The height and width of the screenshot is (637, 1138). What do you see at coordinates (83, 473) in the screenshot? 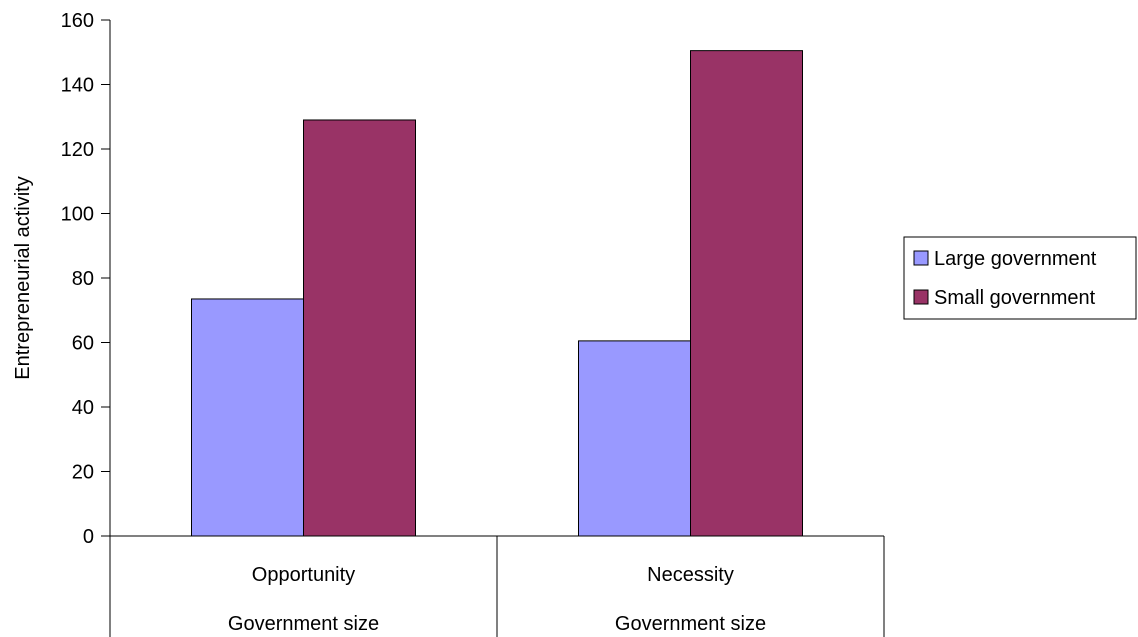
I see `y-tick-label: 20` at bounding box center [83, 473].